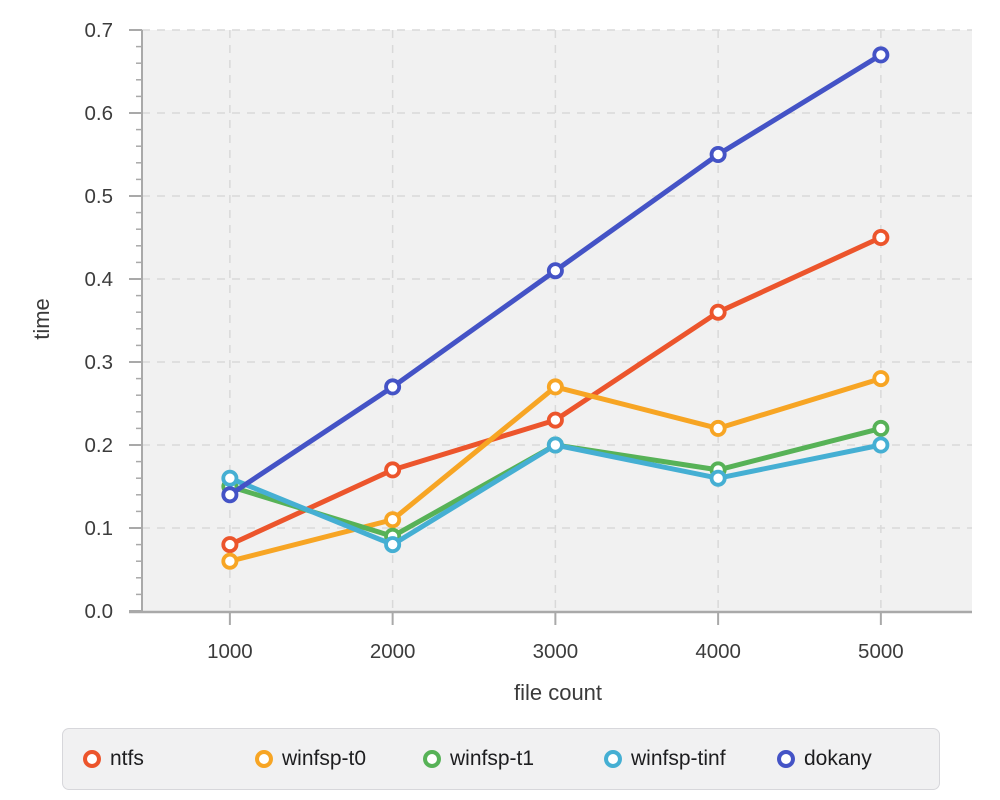  What do you see at coordinates (41, 319) in the screenshot?
I see `y-axis-title: time` at bounding box center [41, 319].